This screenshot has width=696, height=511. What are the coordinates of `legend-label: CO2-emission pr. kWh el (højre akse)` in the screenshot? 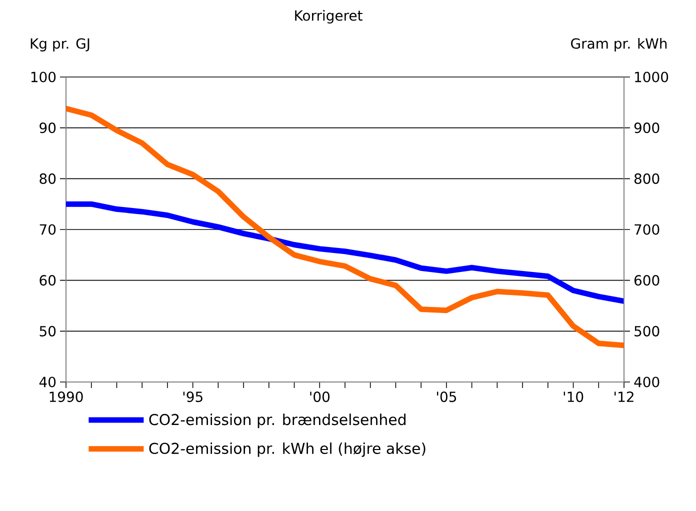 It's located at (287, 449).